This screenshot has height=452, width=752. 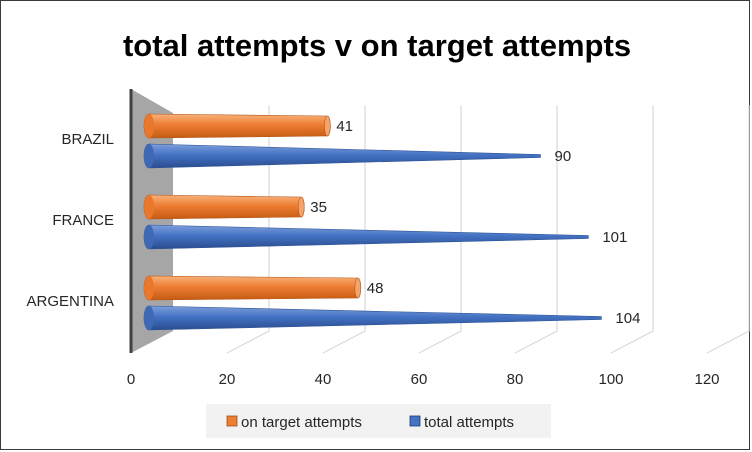 What do you see at coordinates (131, 379) in the screenshot?
I see `x-tick-label: 0` at bounding box center [131, 379].